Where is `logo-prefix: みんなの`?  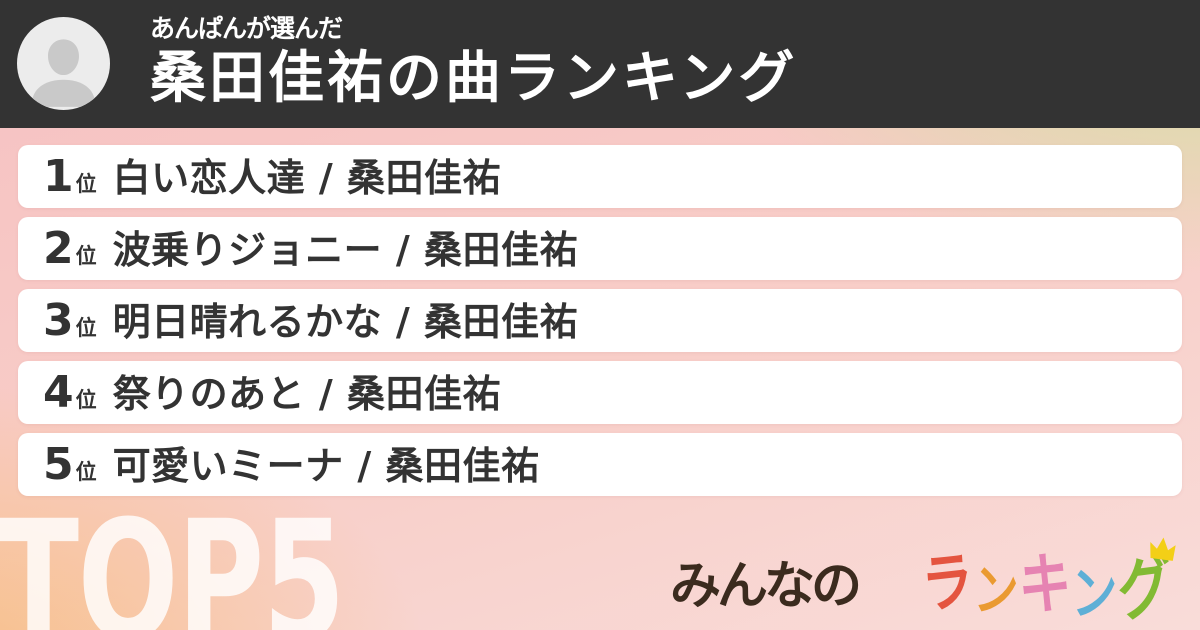 logo-prefix: みんなの is located at coordinates (765, 586).